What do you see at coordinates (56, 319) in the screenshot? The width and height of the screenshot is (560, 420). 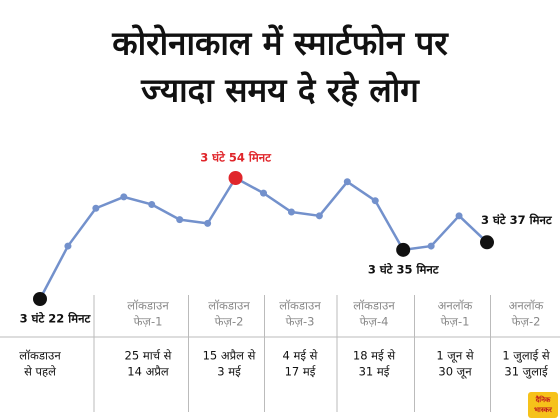 I see `value-label: 3 घंटे 22 मिनट` at bounding box center [56, 319].